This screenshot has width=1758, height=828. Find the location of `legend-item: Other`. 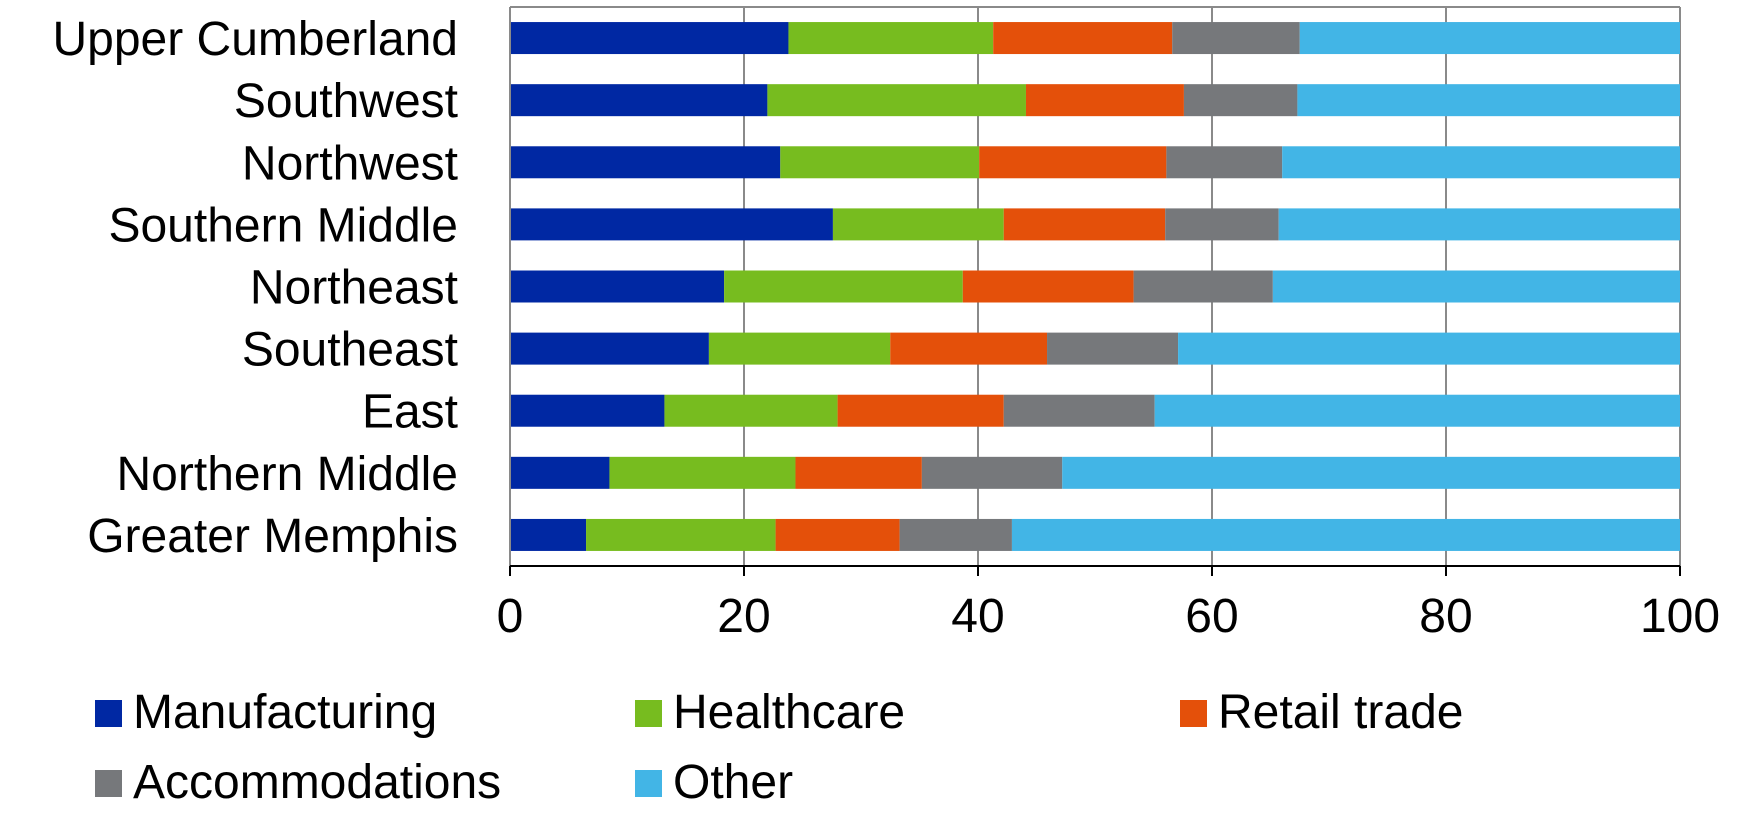

legend-item: Other is located at coordinates (714, 782).